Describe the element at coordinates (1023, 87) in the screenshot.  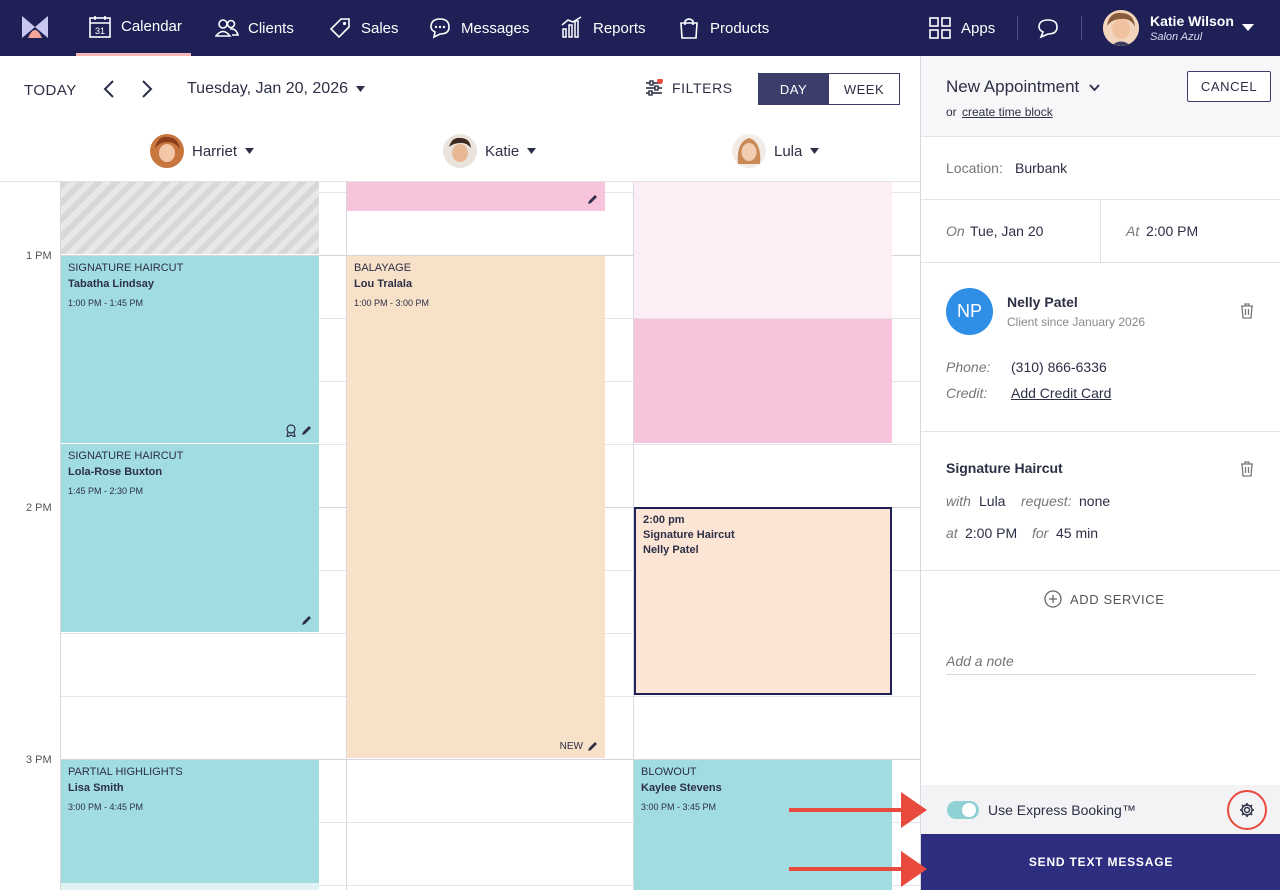
I see `appointment-type-dropdown: New Appointment` at that location.